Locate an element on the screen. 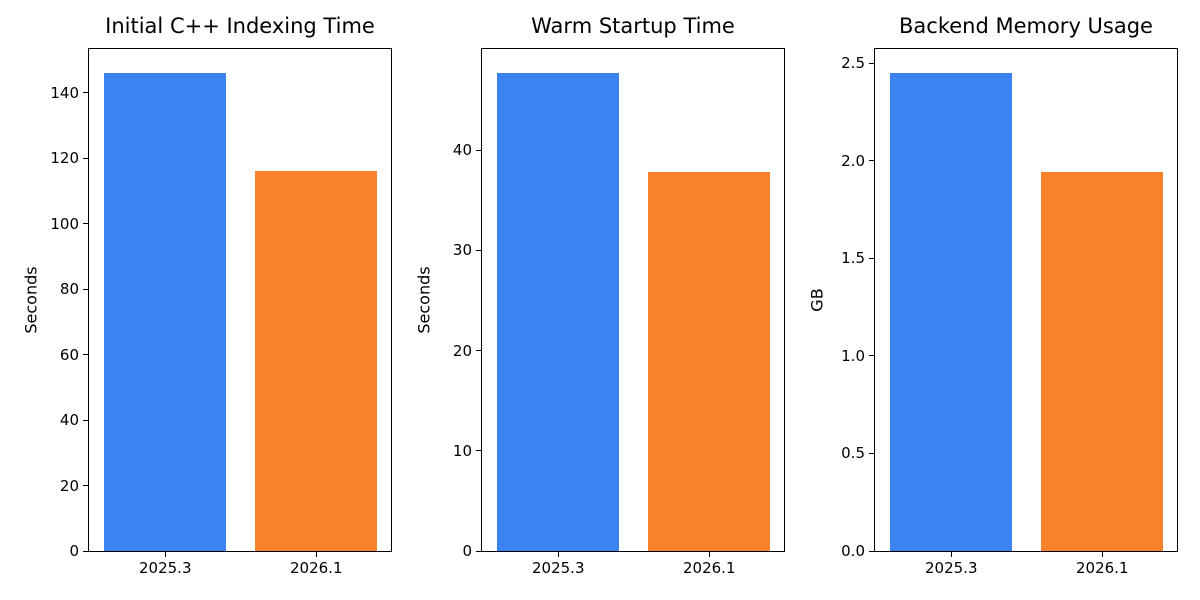 The image size is (1200, 600). y-axis-label: GB is located at coordinates (817, 300).